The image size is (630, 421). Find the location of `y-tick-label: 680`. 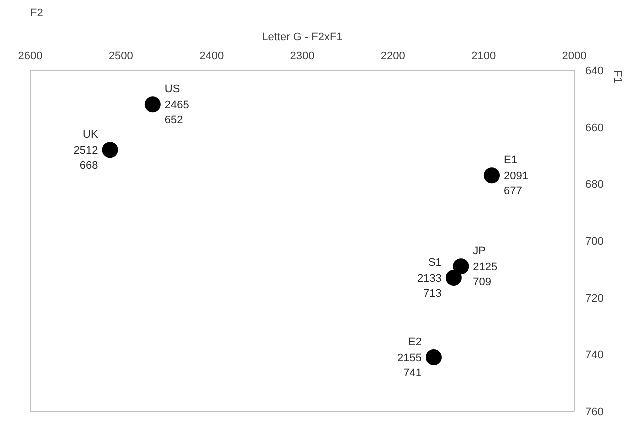

y-tick-label: 680 is located at coordinates (595, 185).